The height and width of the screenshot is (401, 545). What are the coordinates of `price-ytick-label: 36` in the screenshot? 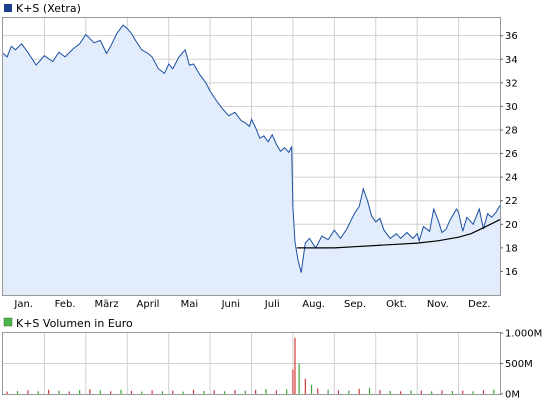 It's located at (511, 36).